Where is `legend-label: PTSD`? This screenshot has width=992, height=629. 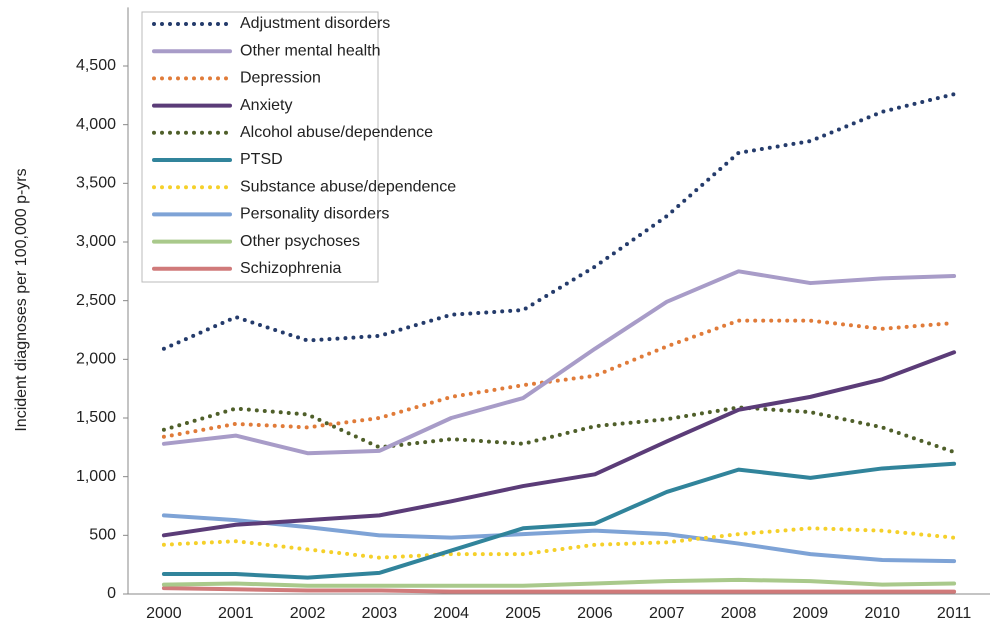
legend-label: PTSD is located at coordinates (261, 159).